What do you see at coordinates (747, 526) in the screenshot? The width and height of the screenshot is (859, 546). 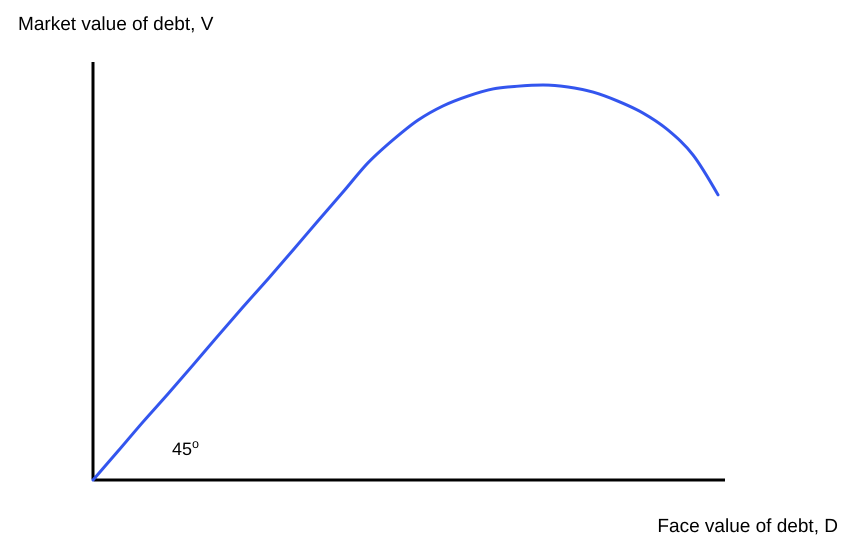 I see `x-axis-title: Face value of debt, D` at bounding box center [747, 526].